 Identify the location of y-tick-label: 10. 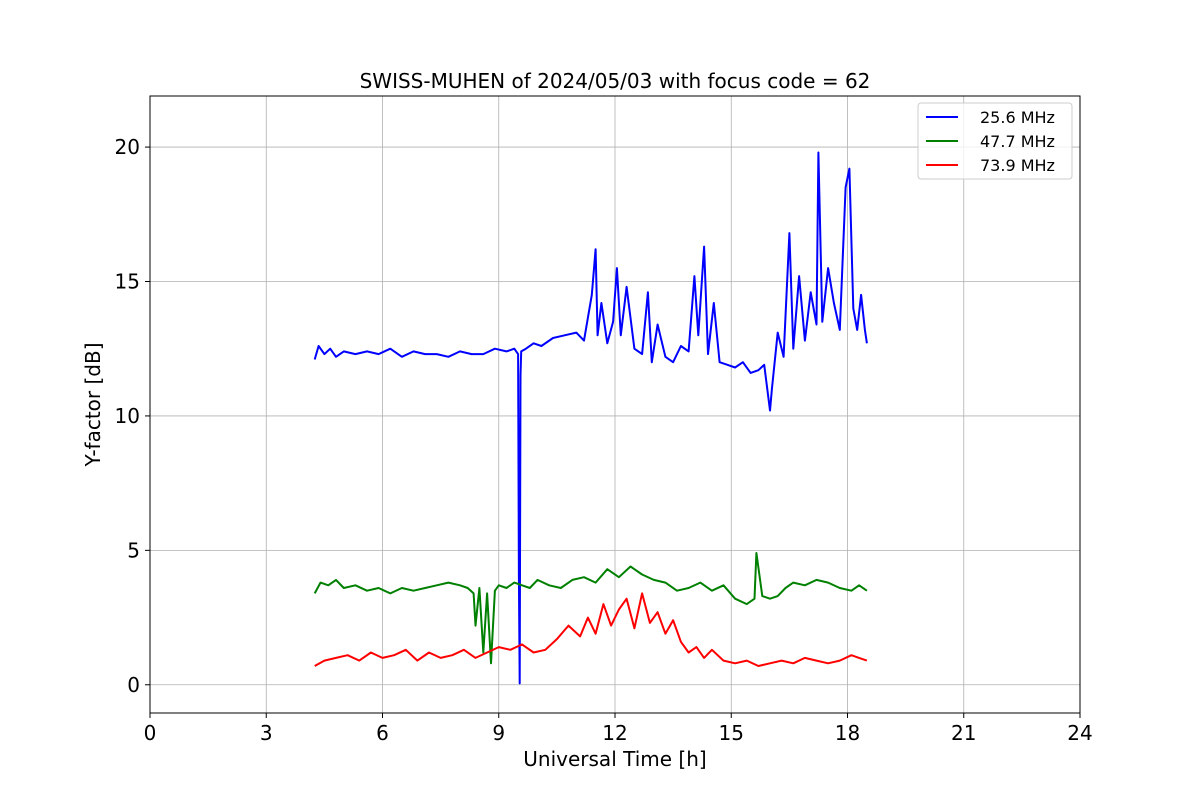
(127, 416).